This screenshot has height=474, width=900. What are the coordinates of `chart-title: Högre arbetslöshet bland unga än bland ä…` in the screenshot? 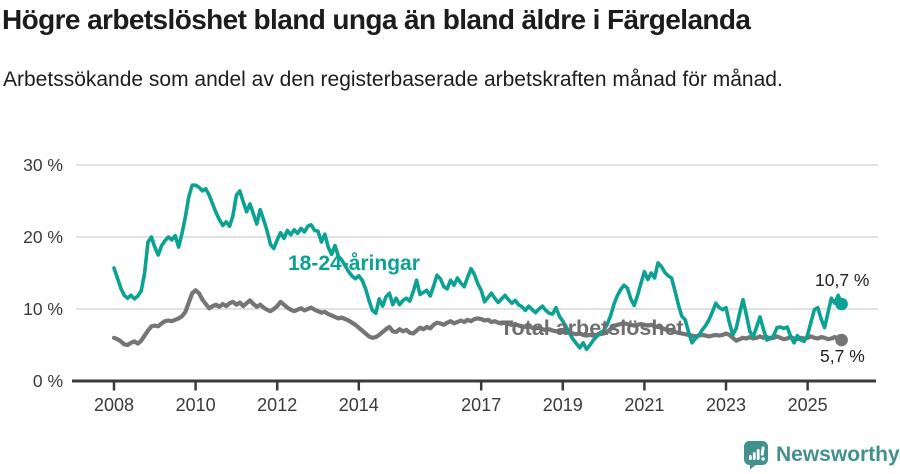 It's located at (376, 19).